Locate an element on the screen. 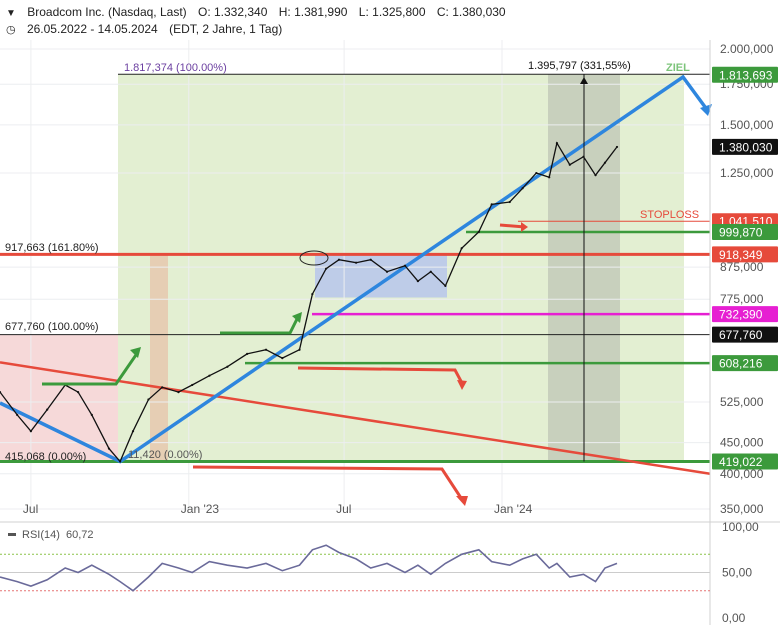 The height and width of the screenshot is (625, 780). pivot-marker is located at coordinates (314, 258).